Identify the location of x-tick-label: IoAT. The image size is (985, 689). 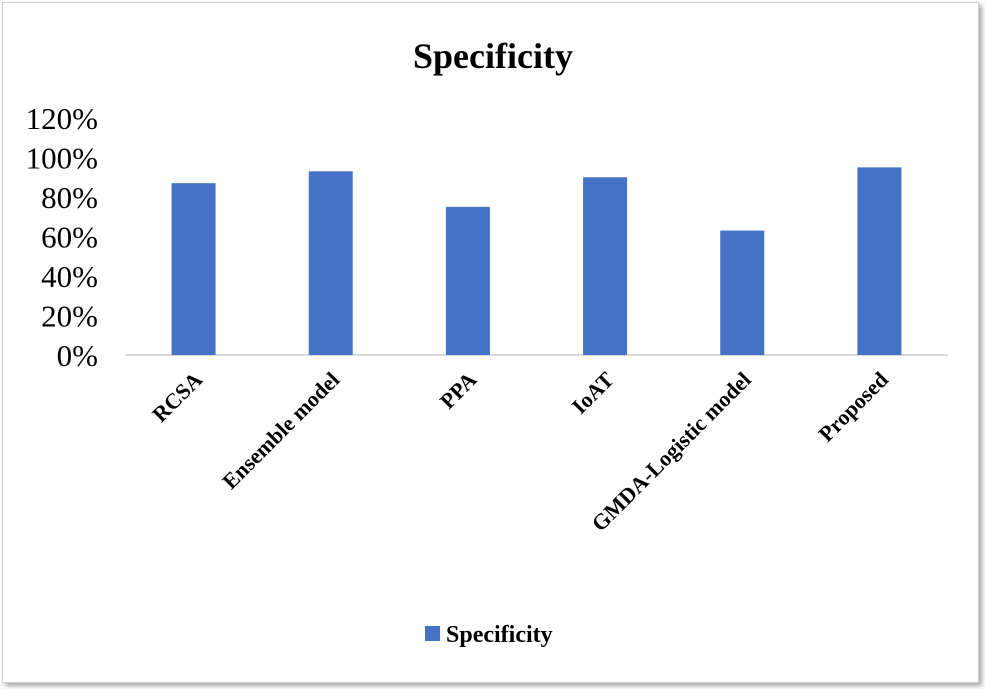
(593, 393).